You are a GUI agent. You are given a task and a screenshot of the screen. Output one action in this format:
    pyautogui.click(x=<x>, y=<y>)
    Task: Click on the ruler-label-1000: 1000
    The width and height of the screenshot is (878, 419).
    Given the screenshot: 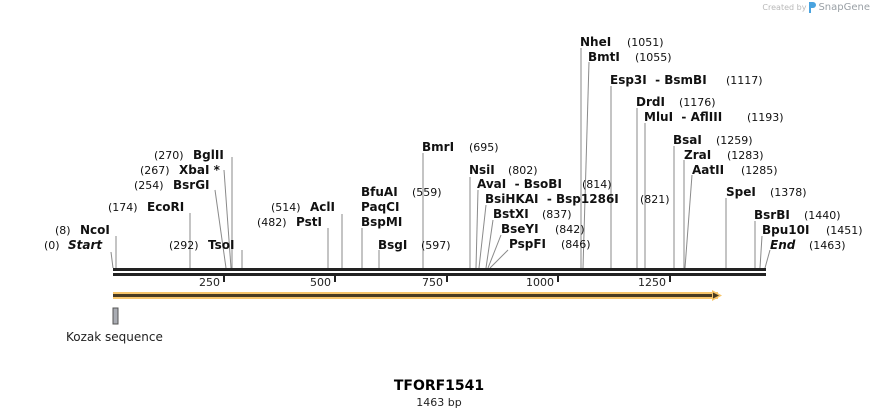 What is the action you would take?
    pyautogui.click(x=540, y=282)
    